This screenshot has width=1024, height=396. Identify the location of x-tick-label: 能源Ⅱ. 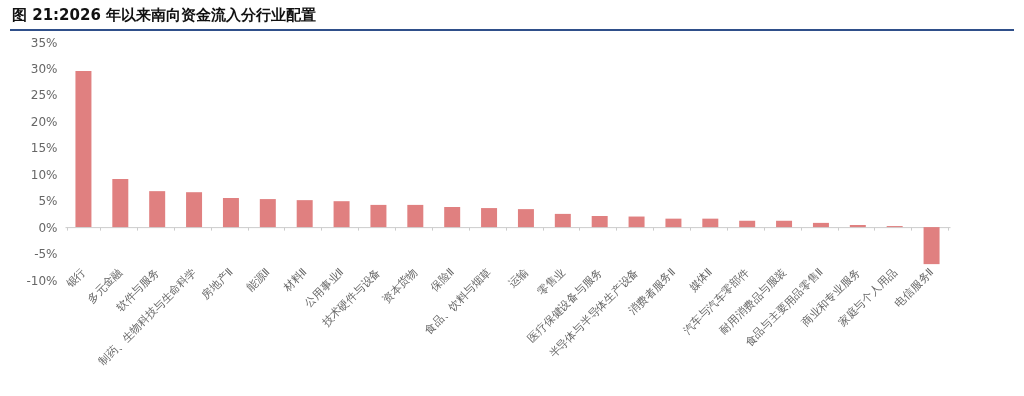
(258, 280).